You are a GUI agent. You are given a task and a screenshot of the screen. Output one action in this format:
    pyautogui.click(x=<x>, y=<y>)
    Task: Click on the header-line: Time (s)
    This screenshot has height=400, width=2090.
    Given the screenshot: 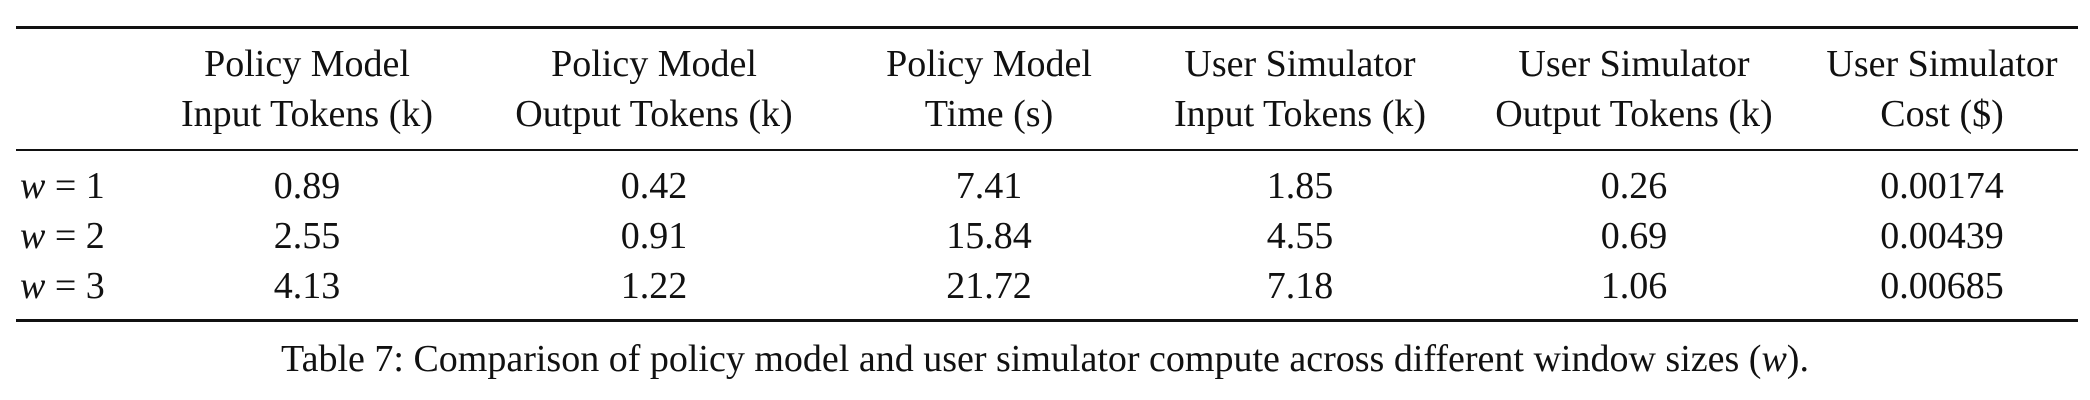 What is the action you would take?
    pyautogui.click(x=989, y=114)
    